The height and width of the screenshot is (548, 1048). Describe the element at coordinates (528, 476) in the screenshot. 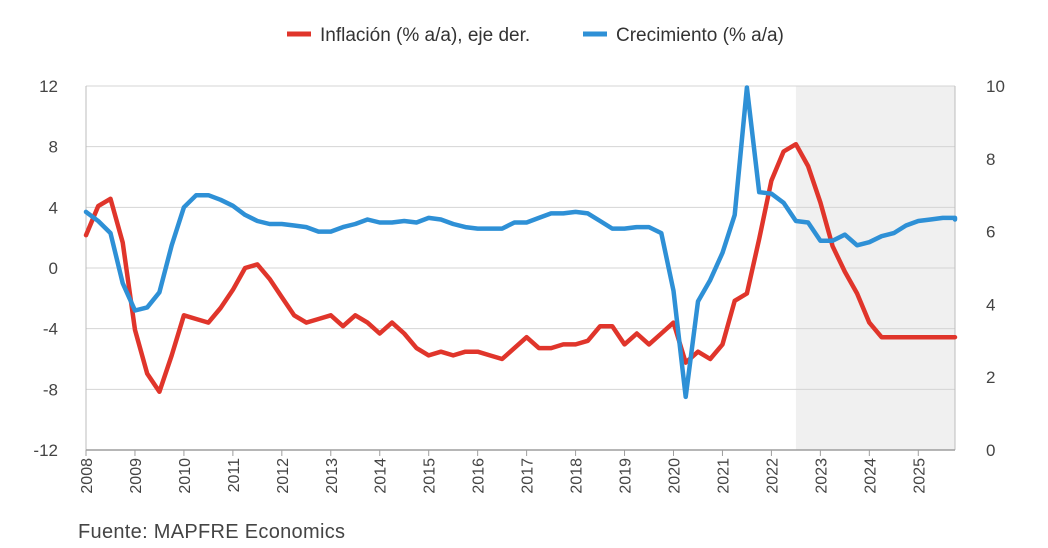

I see `x-tick-label: 2017` at that location.